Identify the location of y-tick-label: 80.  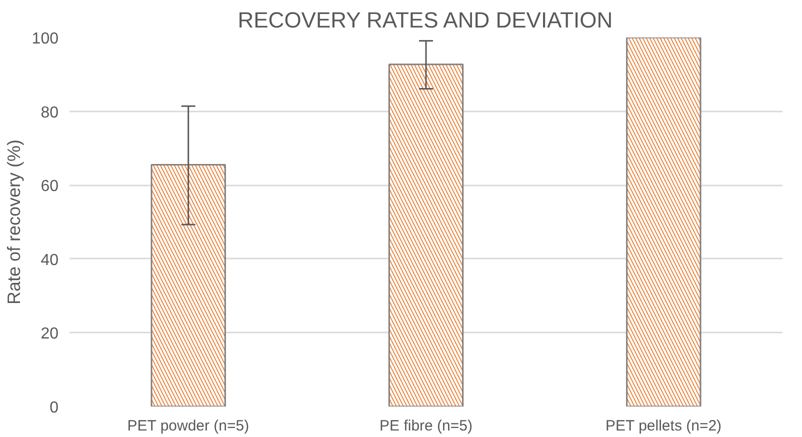
(49, 113).